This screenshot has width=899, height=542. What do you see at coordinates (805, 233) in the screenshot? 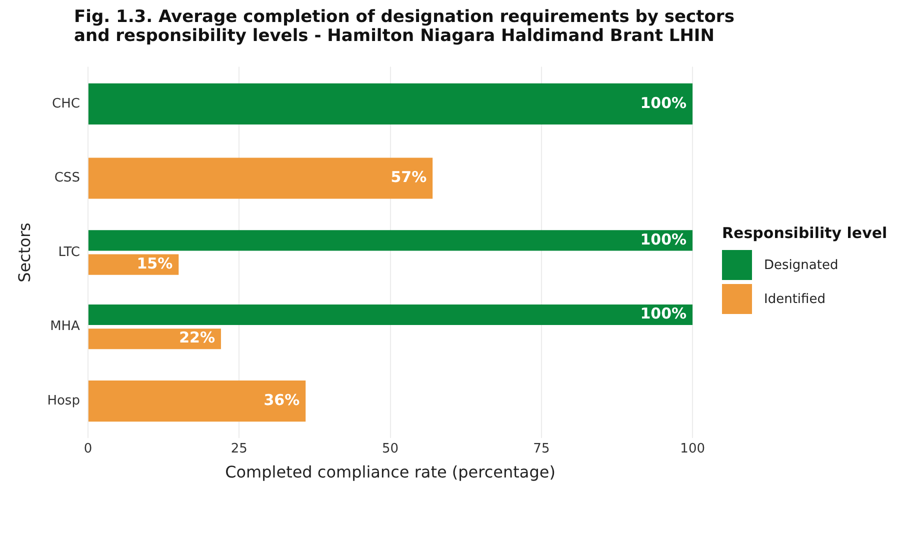
I see `legend-title: Responsibility level` at bounding box center [805, 233].